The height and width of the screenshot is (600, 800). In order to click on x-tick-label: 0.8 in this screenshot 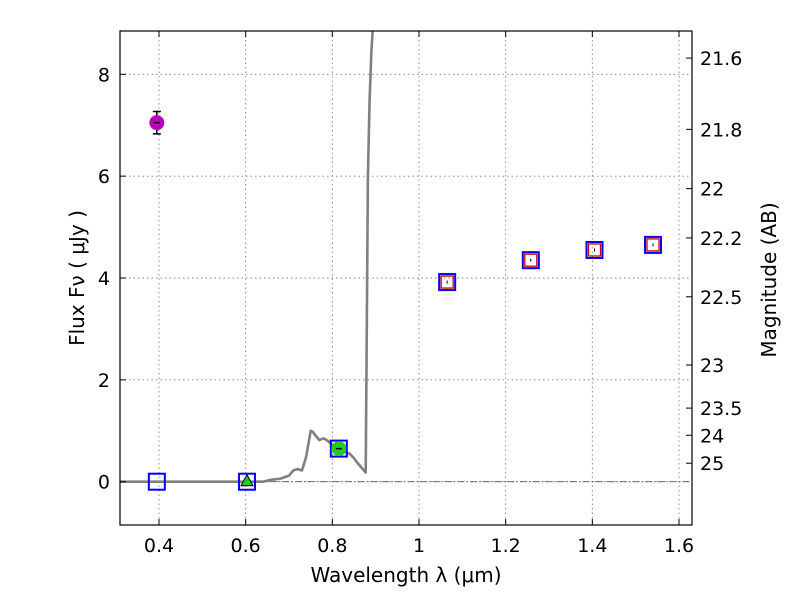, I will do `click(332, 546)`.